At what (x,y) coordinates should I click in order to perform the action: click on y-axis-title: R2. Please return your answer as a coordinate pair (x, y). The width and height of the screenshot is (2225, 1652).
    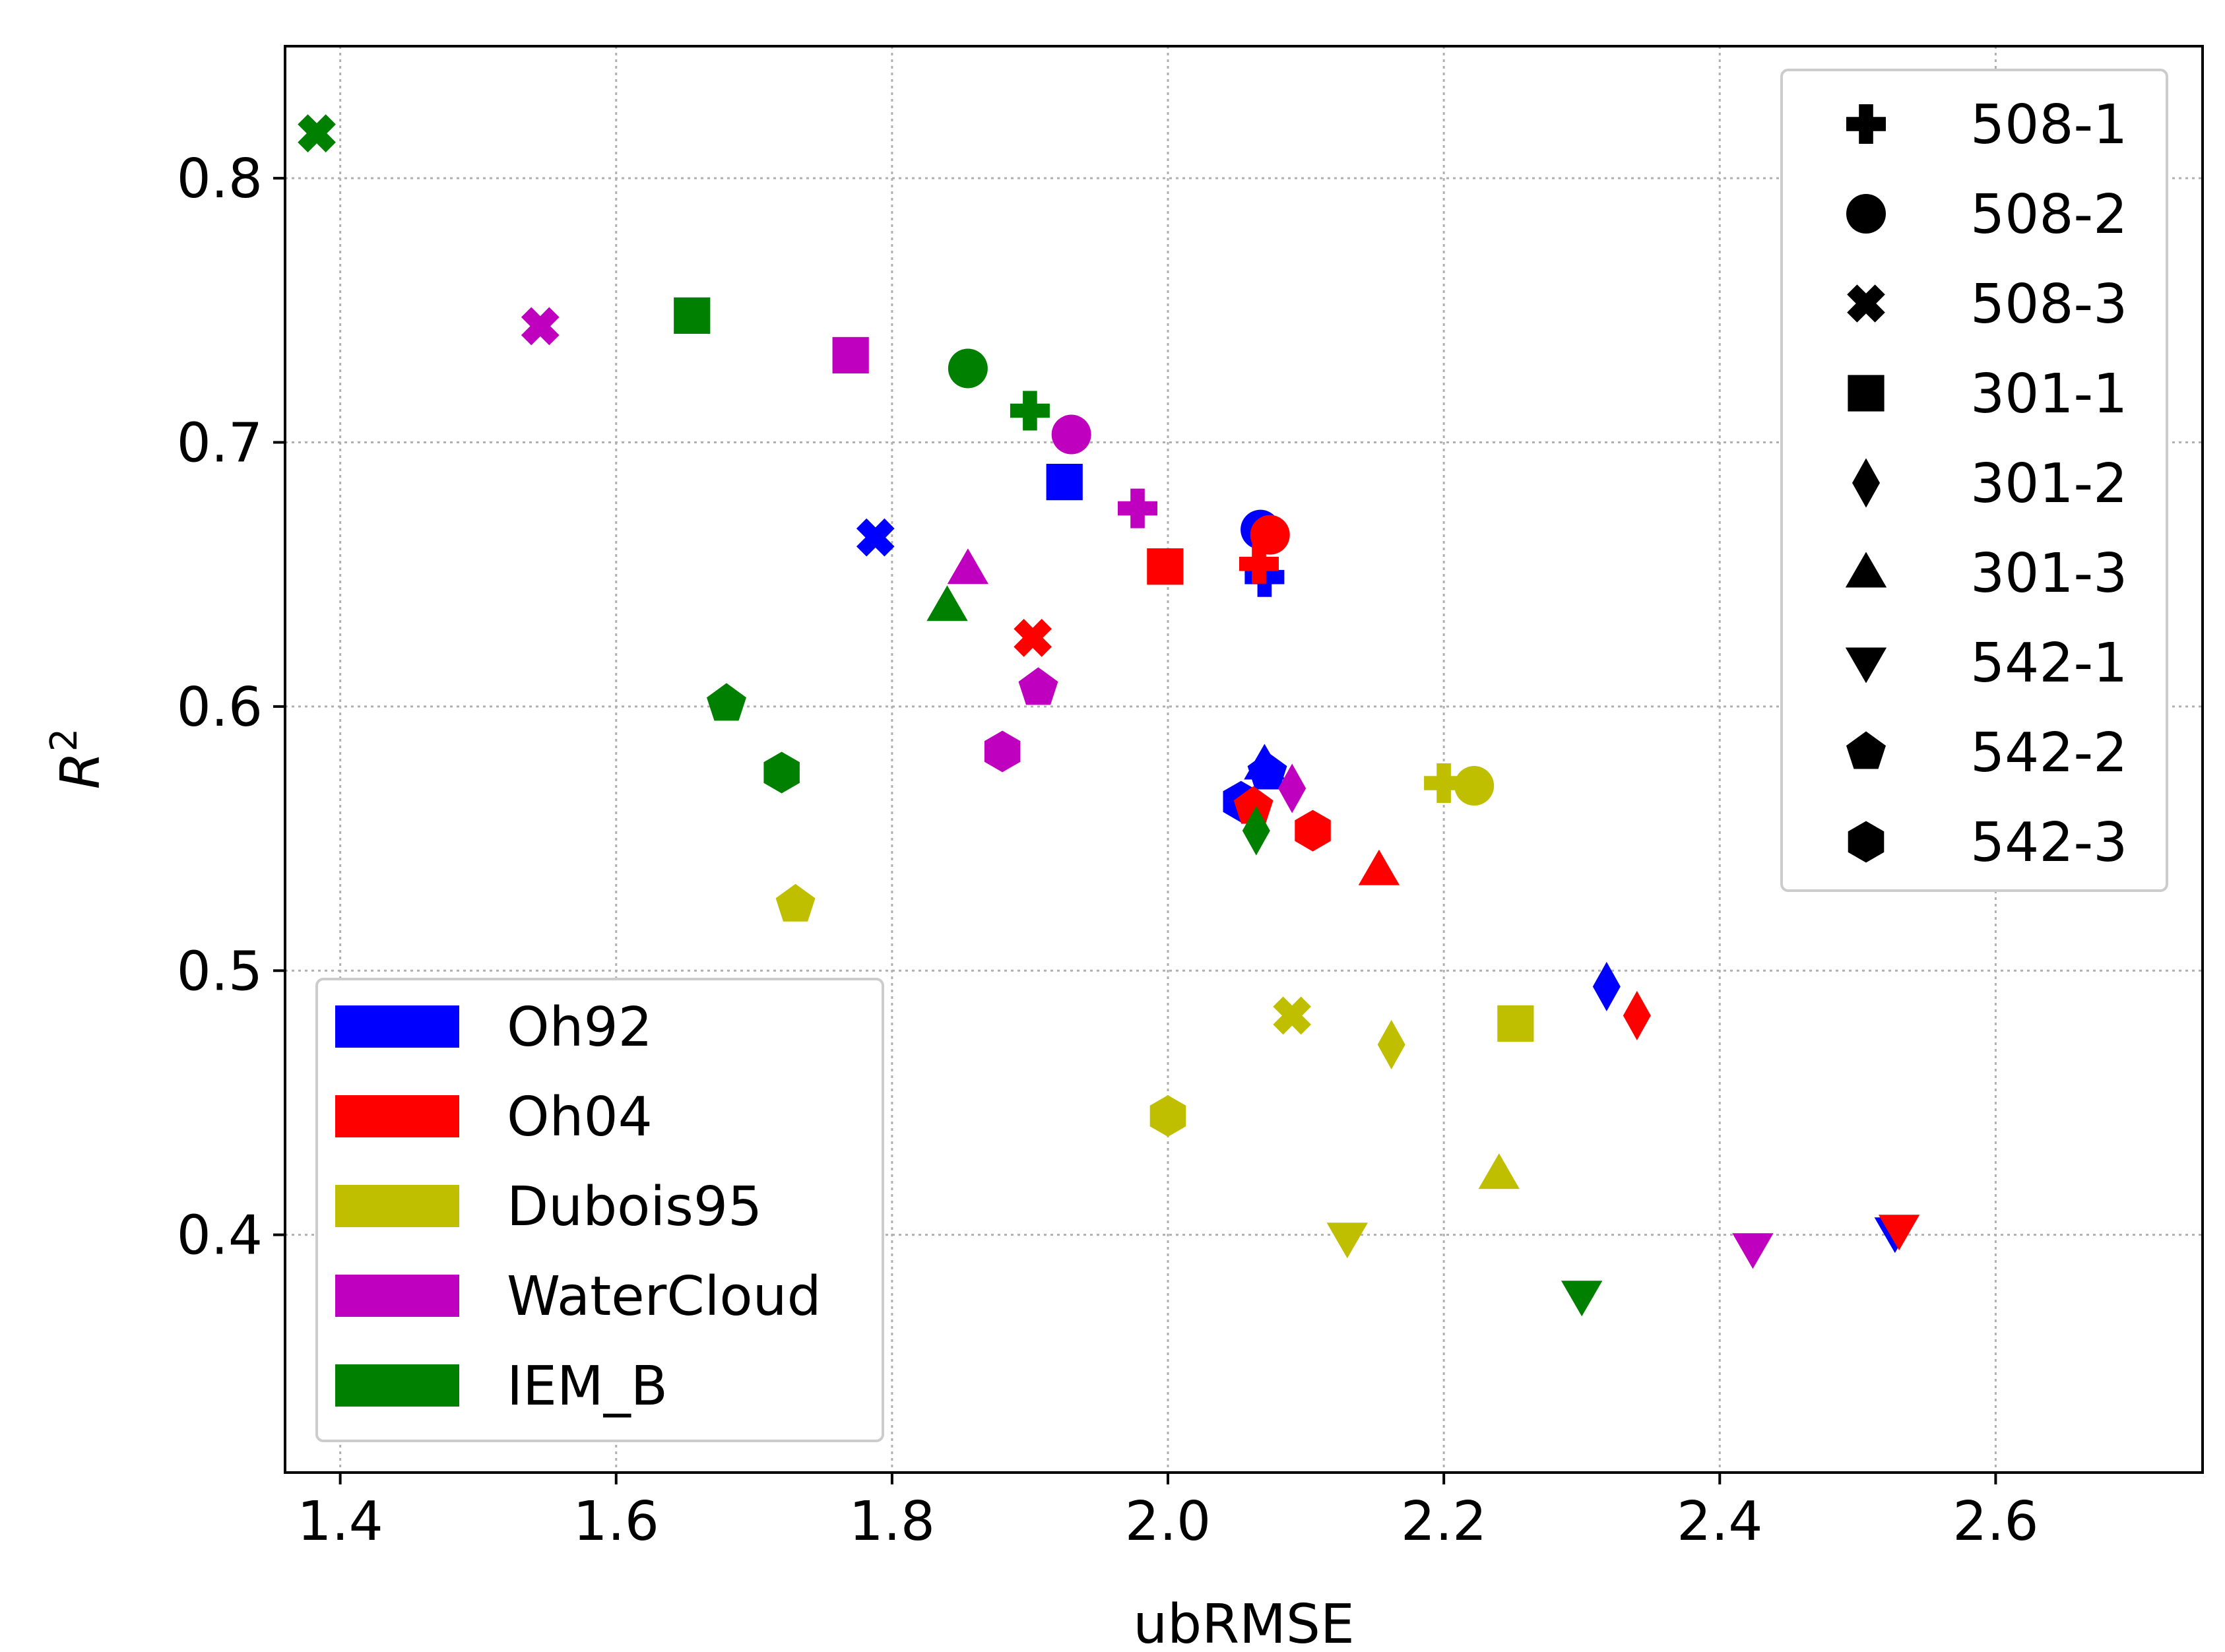
    Looking at the image, I should click on (77, 759).